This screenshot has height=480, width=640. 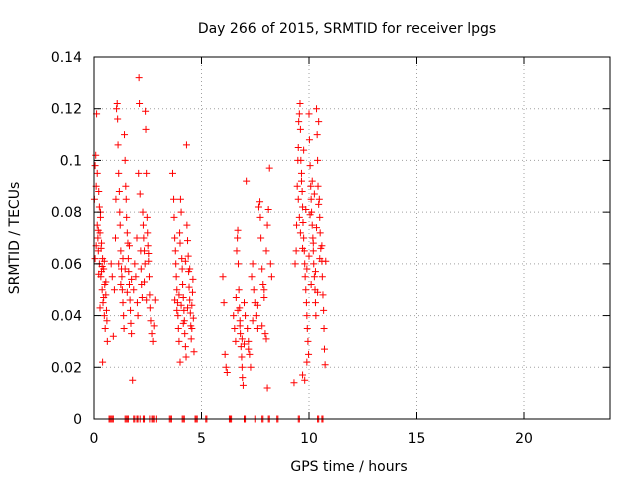 I want to click on y-tick-label: 0.12, so click(x=66, y=110).